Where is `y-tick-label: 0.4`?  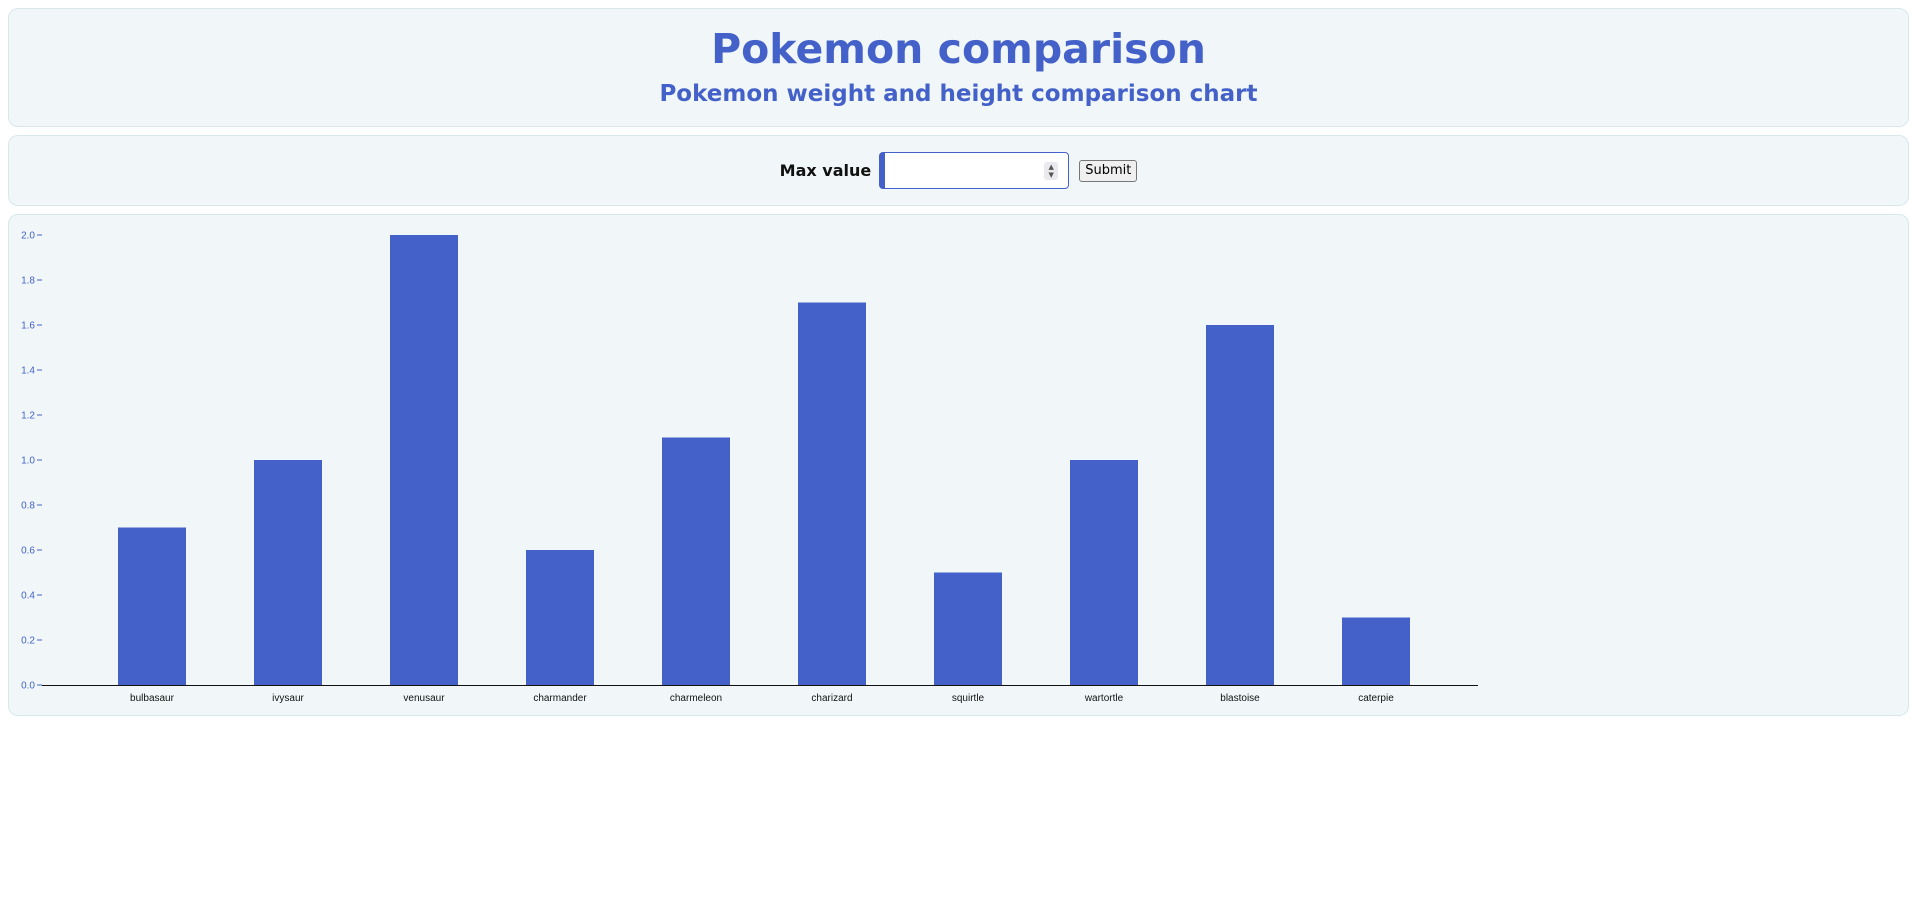 y-tick-label: 0.4 is located at coordinates (28, 596).